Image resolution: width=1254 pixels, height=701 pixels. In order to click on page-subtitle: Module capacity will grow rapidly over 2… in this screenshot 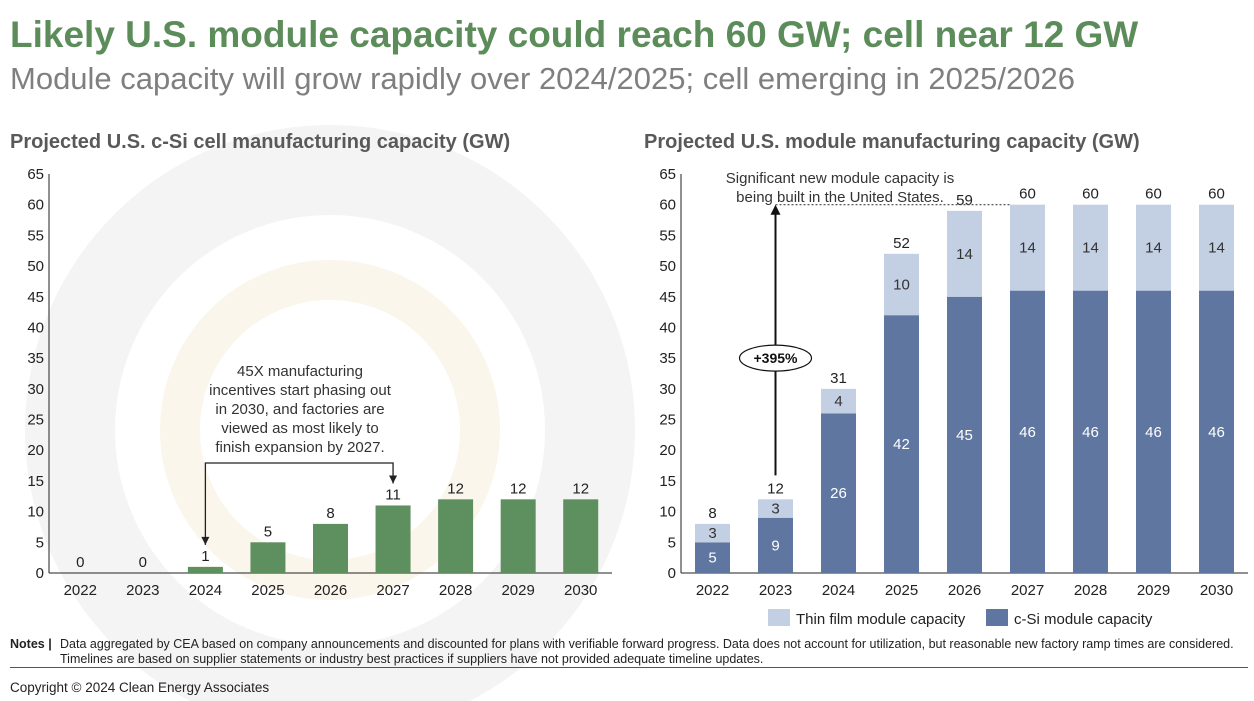, I will do `click(542, 78)`.